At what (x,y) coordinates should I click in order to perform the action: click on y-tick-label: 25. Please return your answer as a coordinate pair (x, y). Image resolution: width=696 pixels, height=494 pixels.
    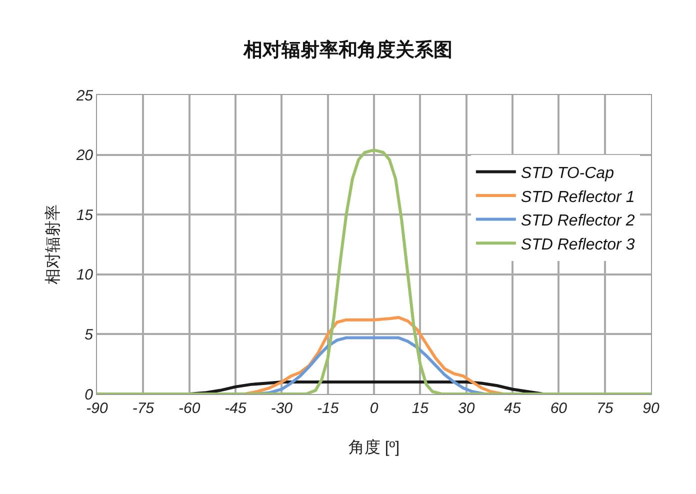
    Looking at the image, I should click on (84, 95).